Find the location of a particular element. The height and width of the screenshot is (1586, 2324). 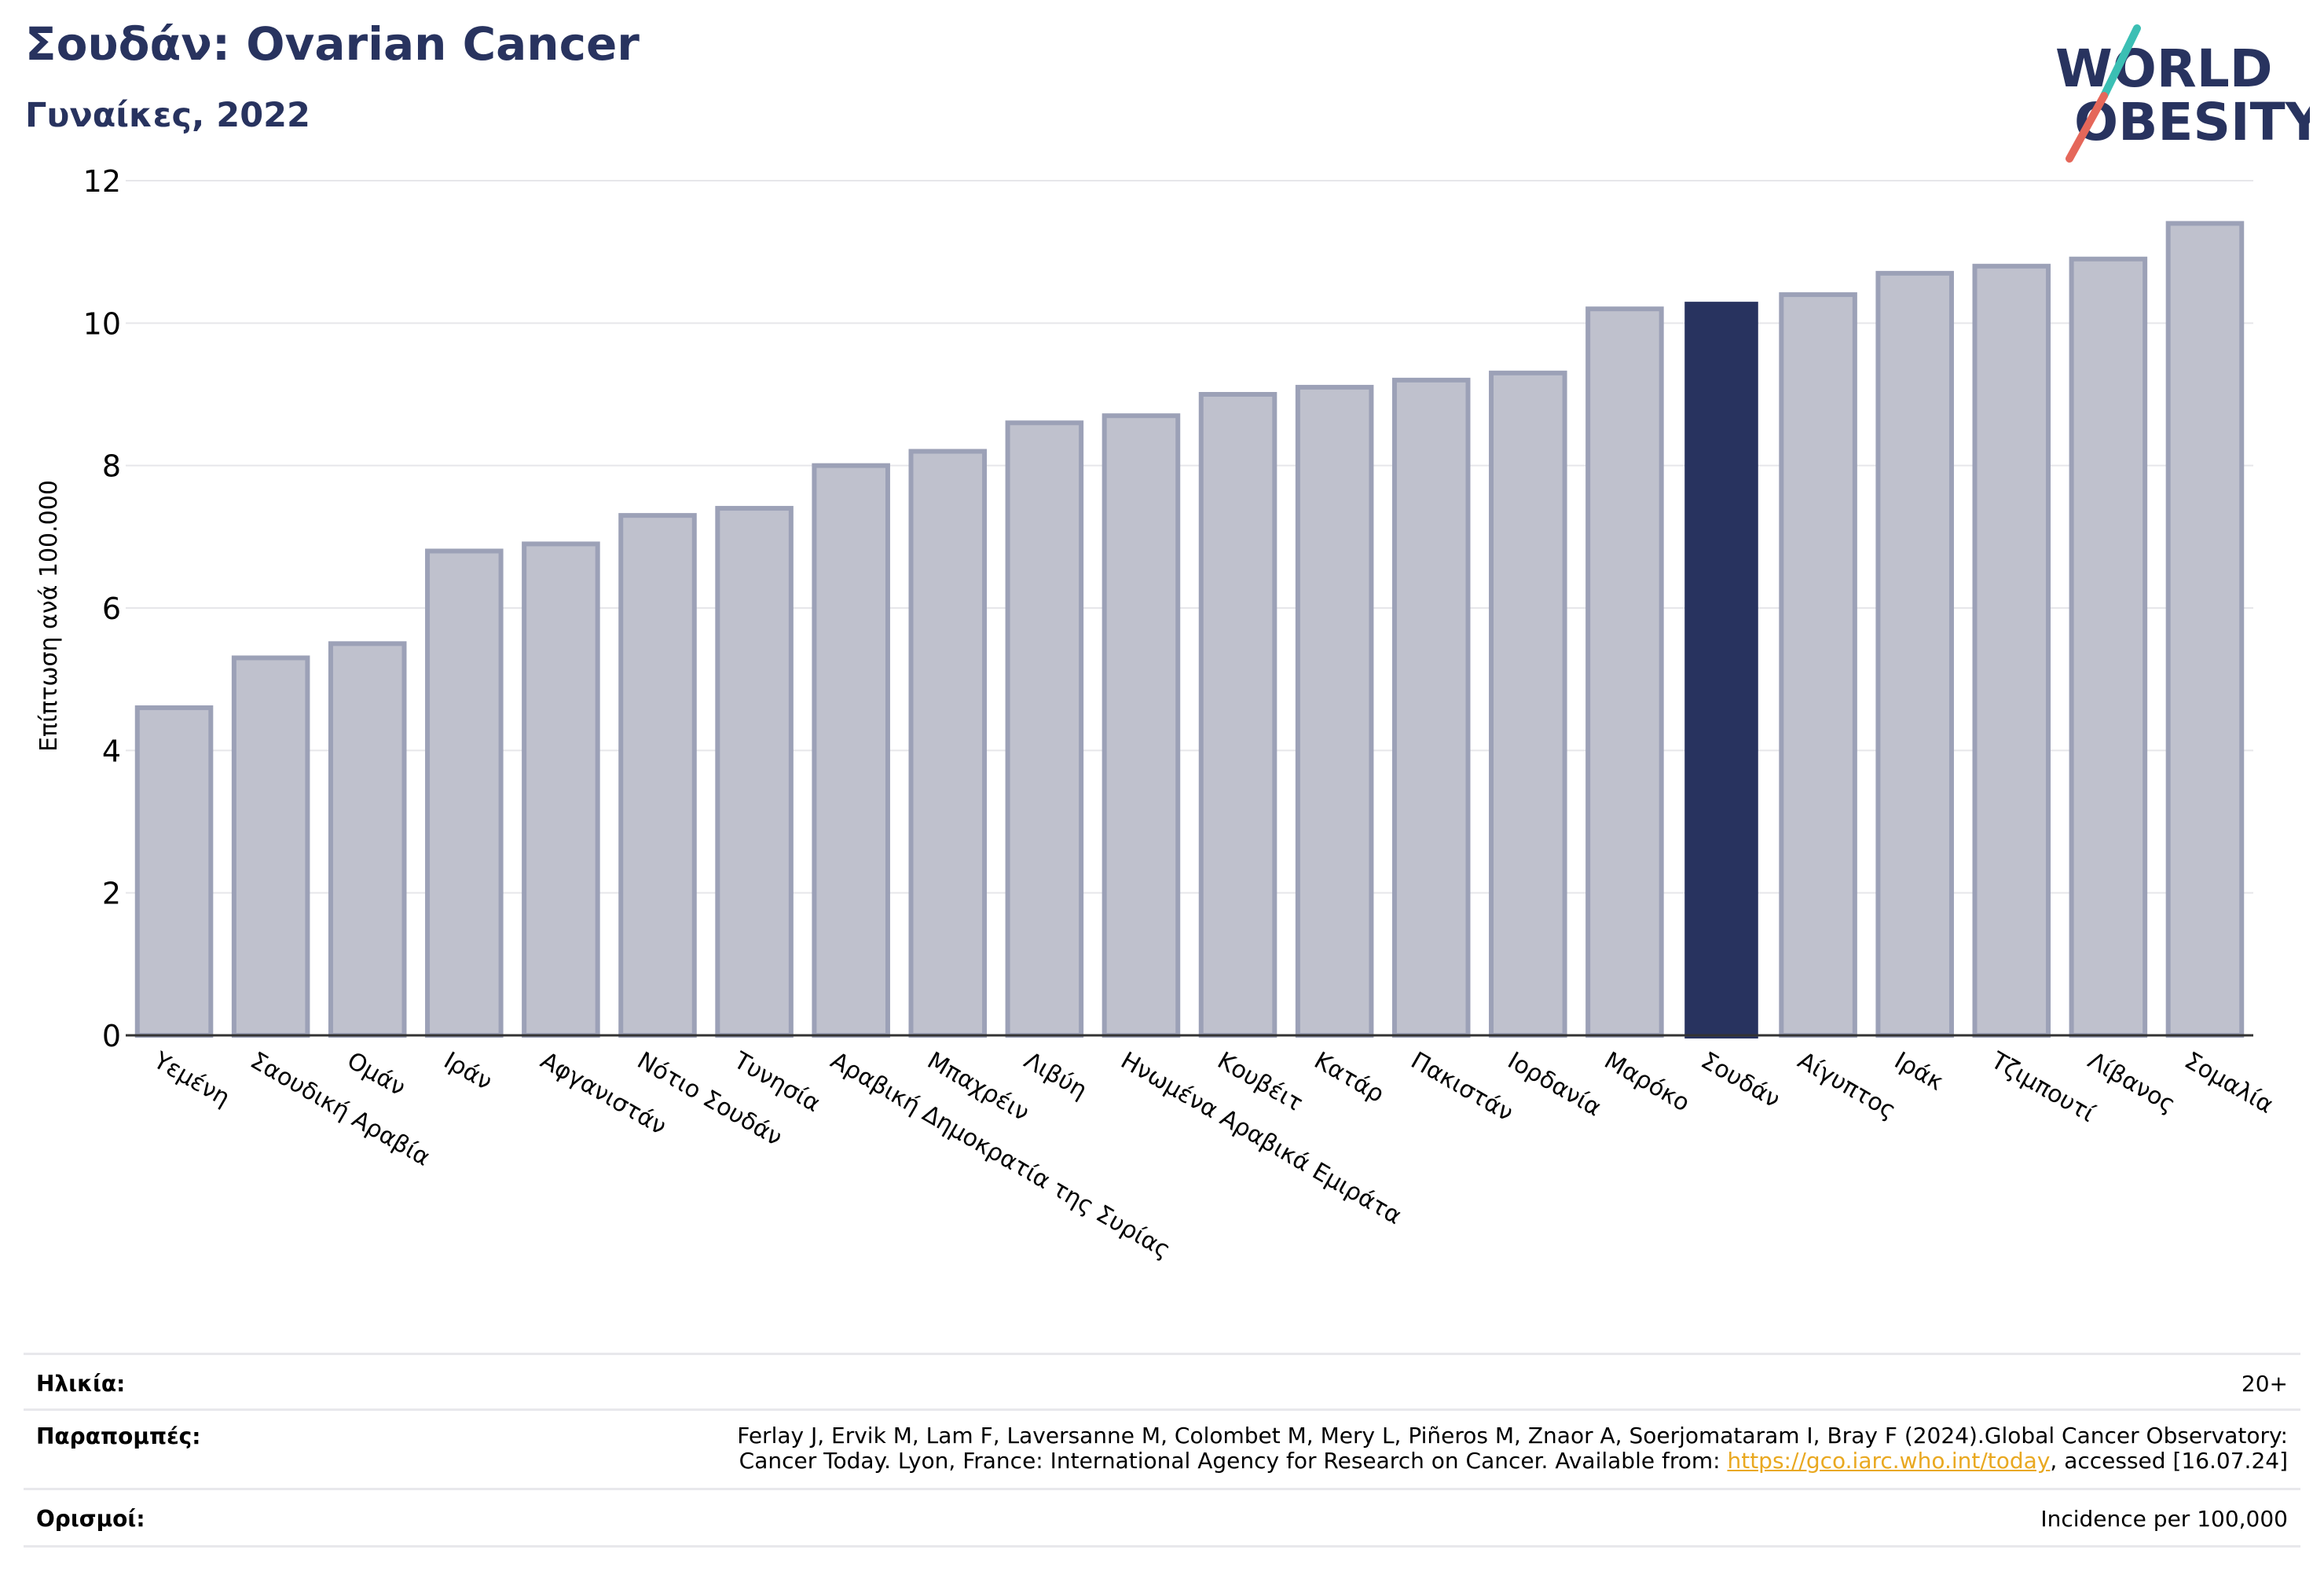

definitions-label: Ορισμοί: is located at coordinates (90, 1519).